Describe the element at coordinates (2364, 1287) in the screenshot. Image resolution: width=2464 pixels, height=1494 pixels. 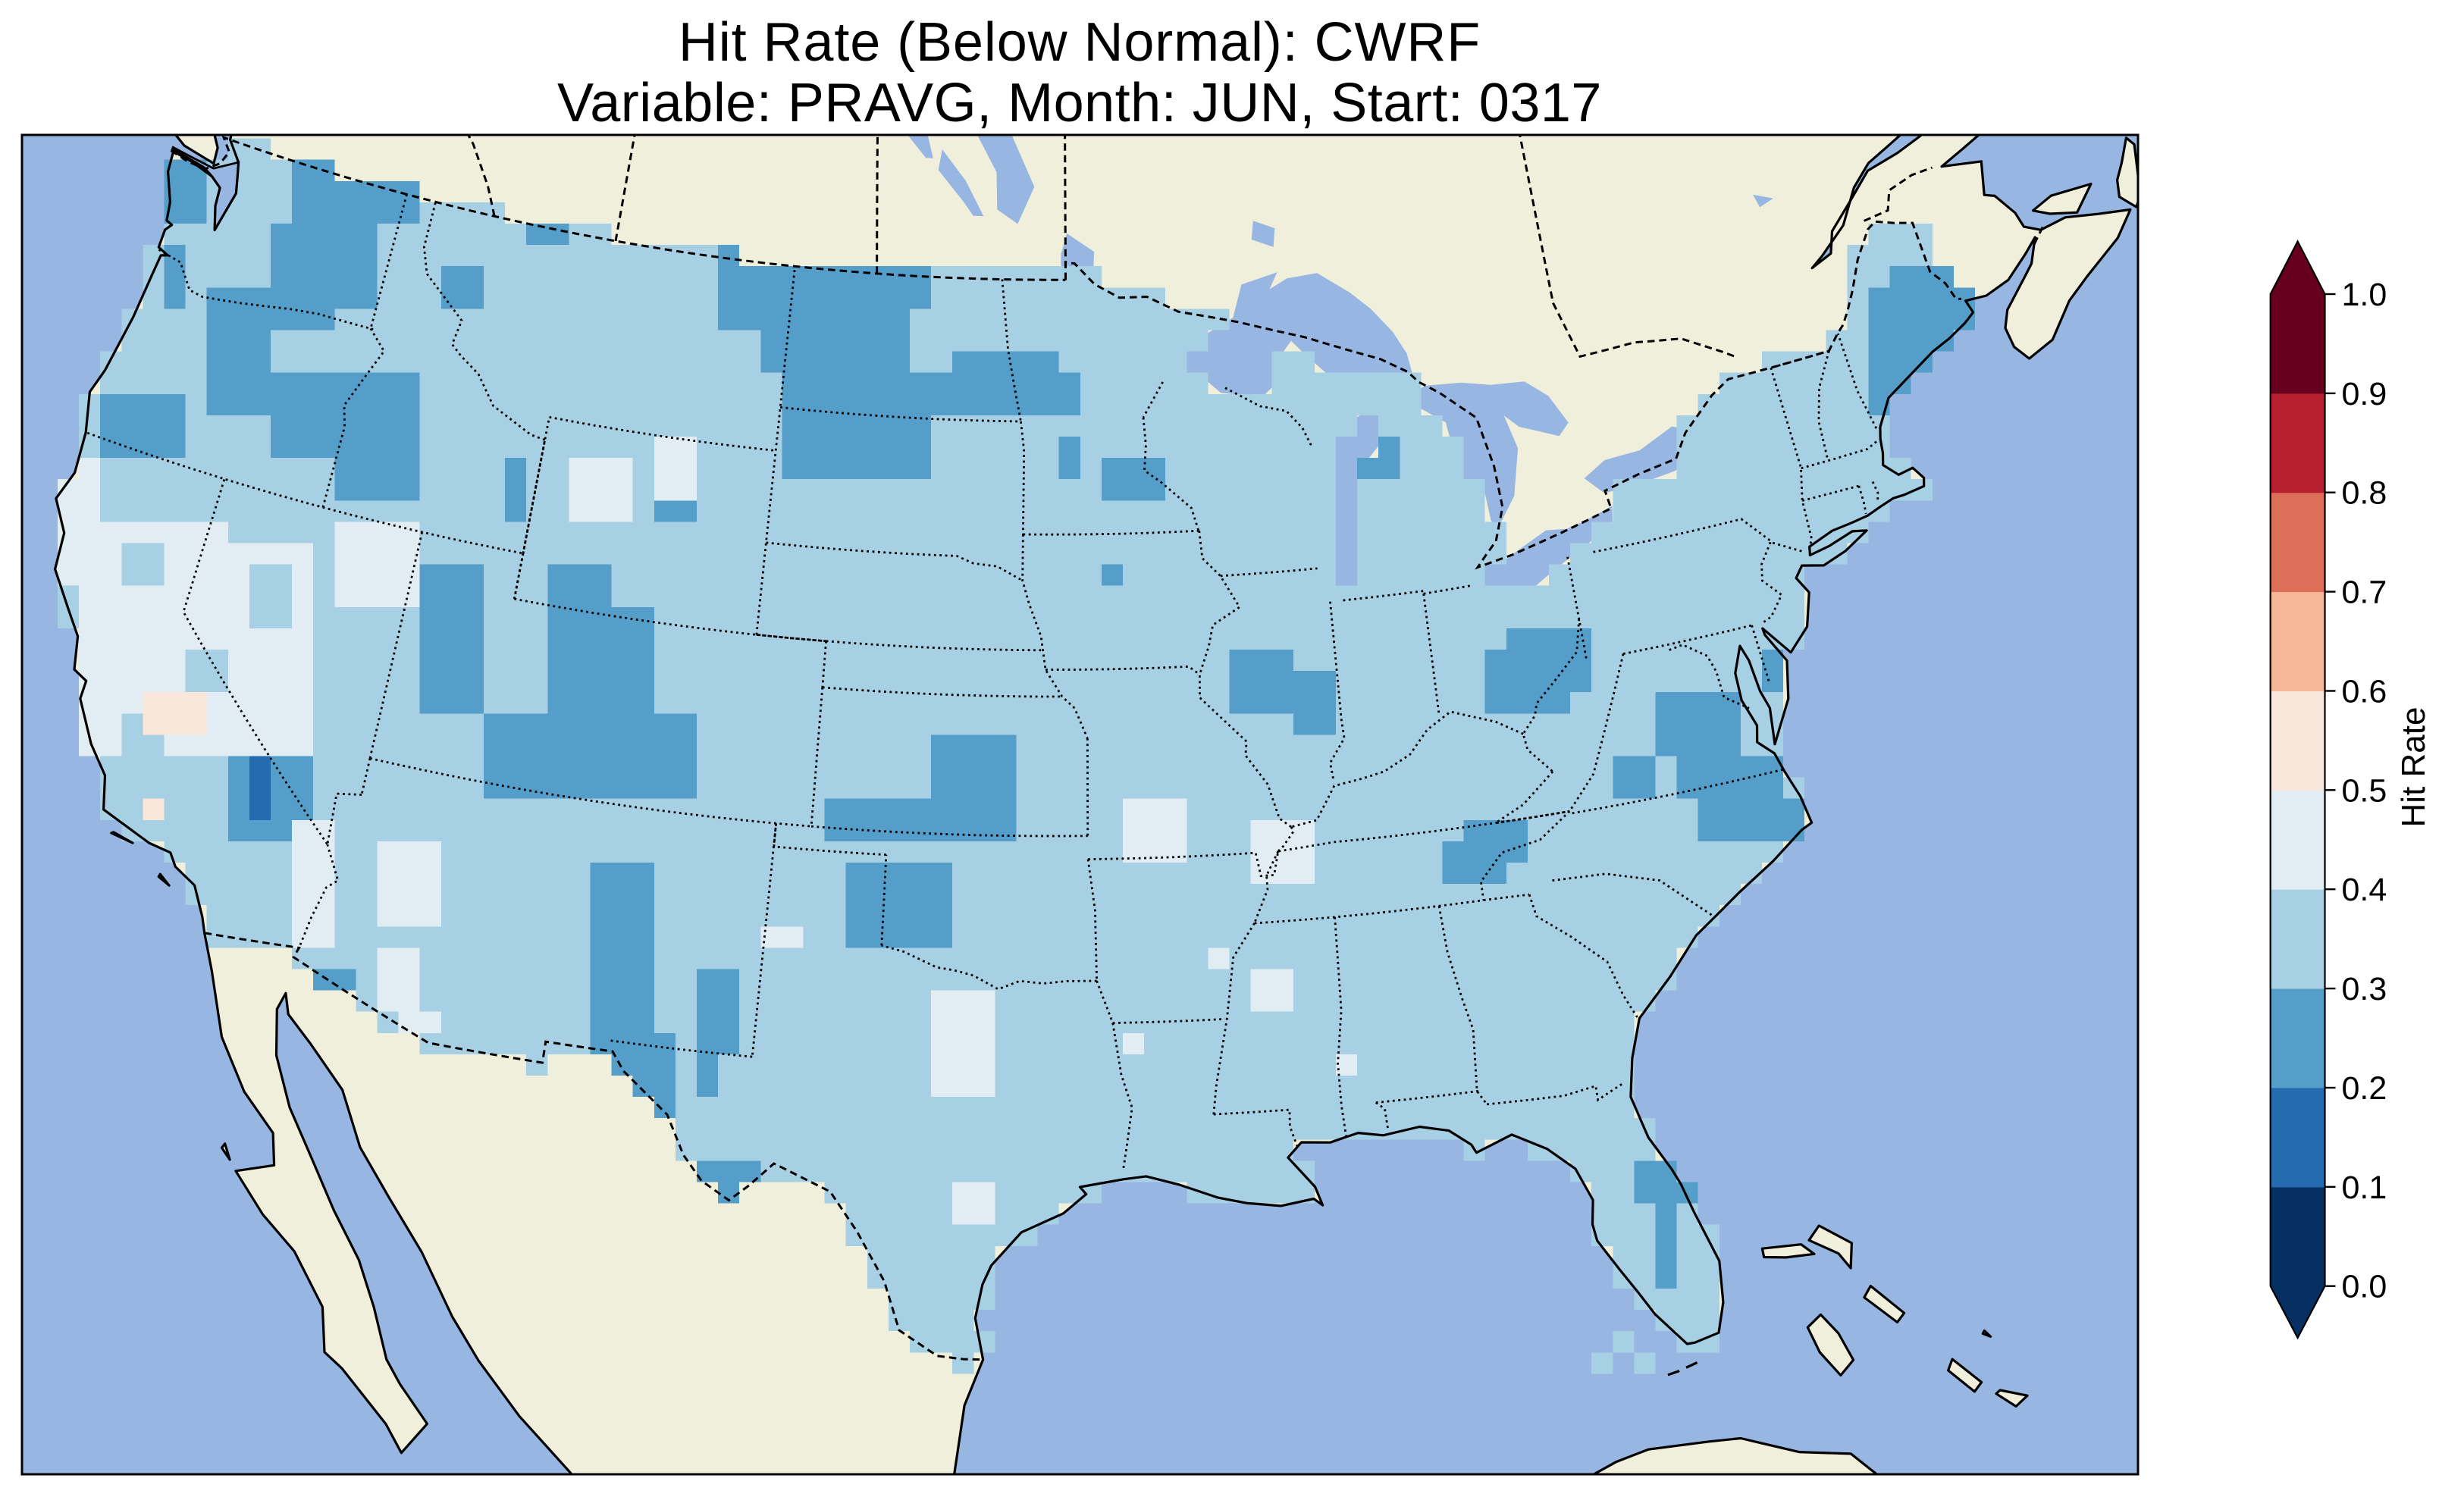
I see `svg-text: 0.0` at that location.